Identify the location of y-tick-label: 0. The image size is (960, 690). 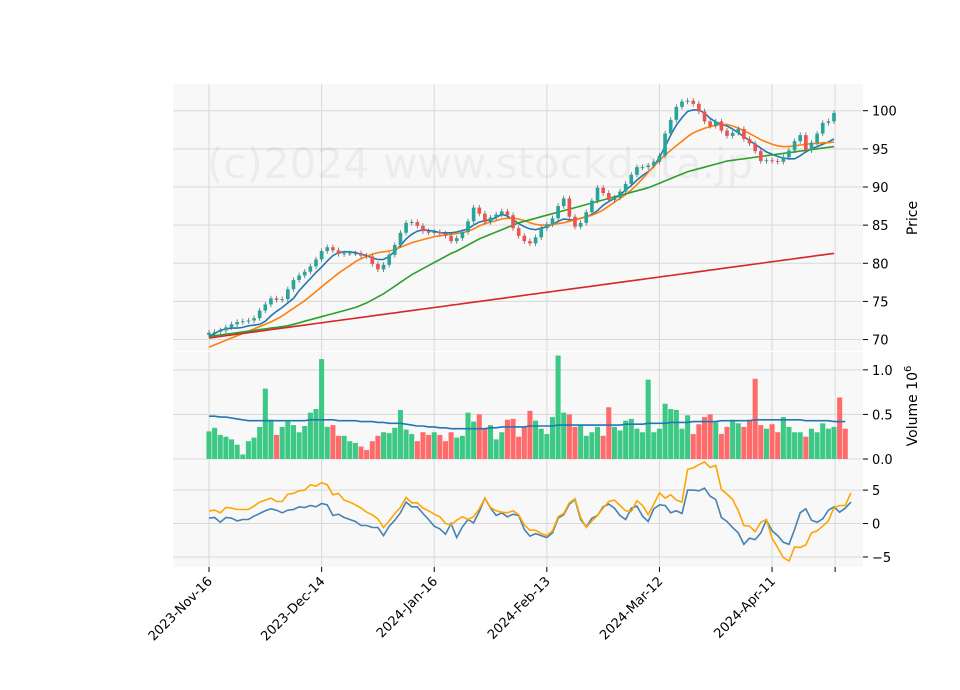
(876, 525).